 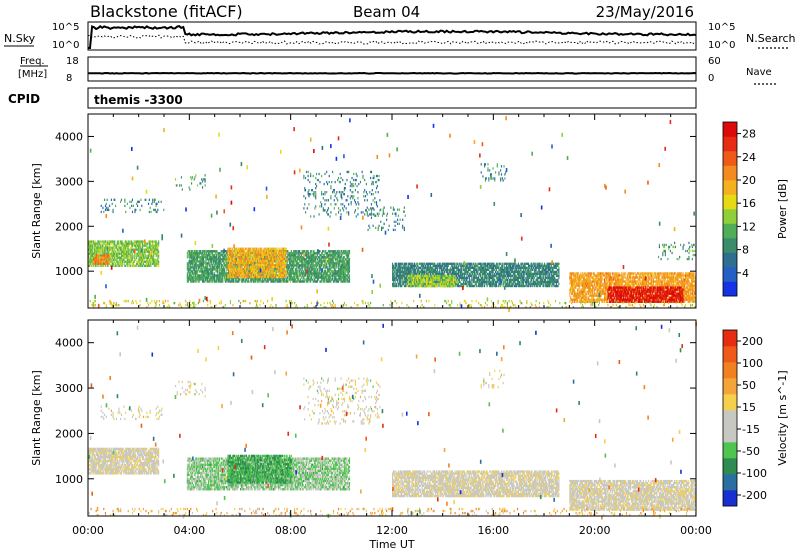 What do you see at coordinates (400, 36) in the screenshot?
I see `noise-panel: N.Sky N.Search 10^5 10^0 10^5 10^0` at bounding box center [400, 36].